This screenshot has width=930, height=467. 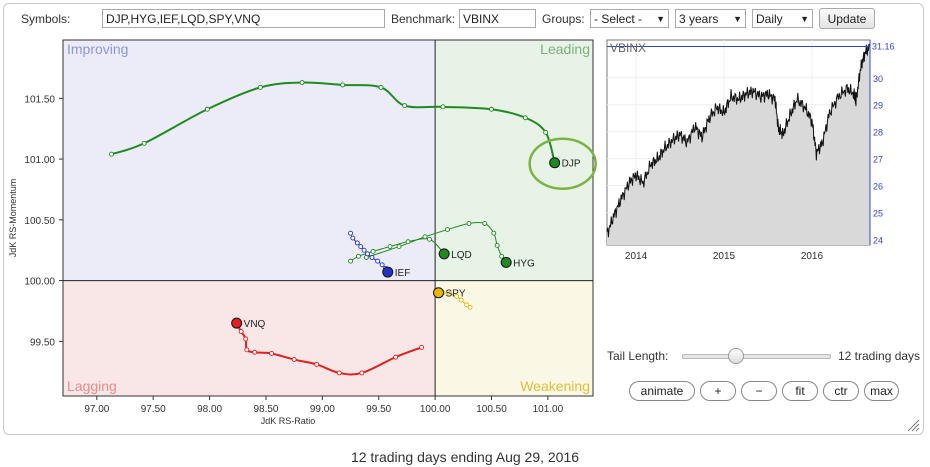 What do you see at coordinates (571, 164) in the screenshot?
I see `symbol-label-djp: DJP` at bounding box center [571, 164].